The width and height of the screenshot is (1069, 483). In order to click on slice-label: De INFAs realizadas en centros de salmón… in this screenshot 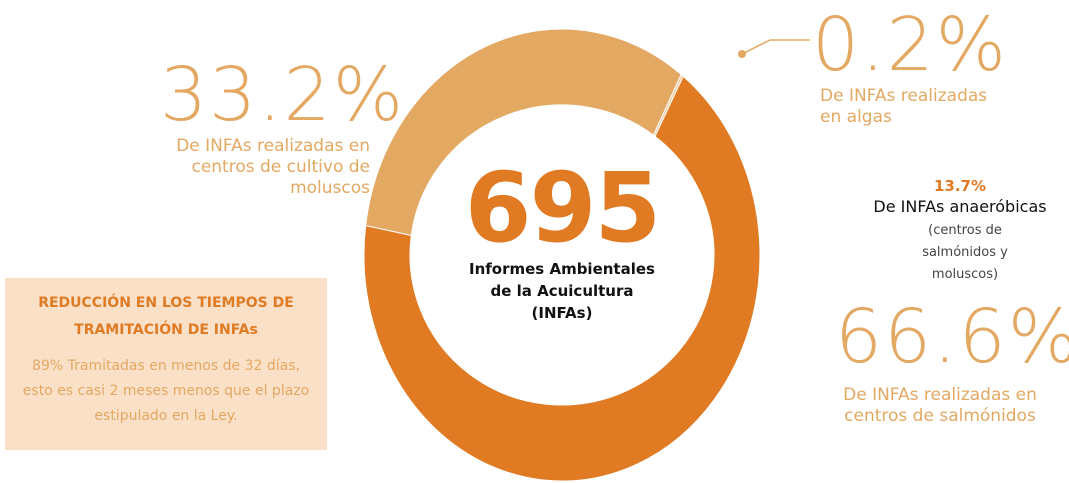, I will do `click(940, 405)`.